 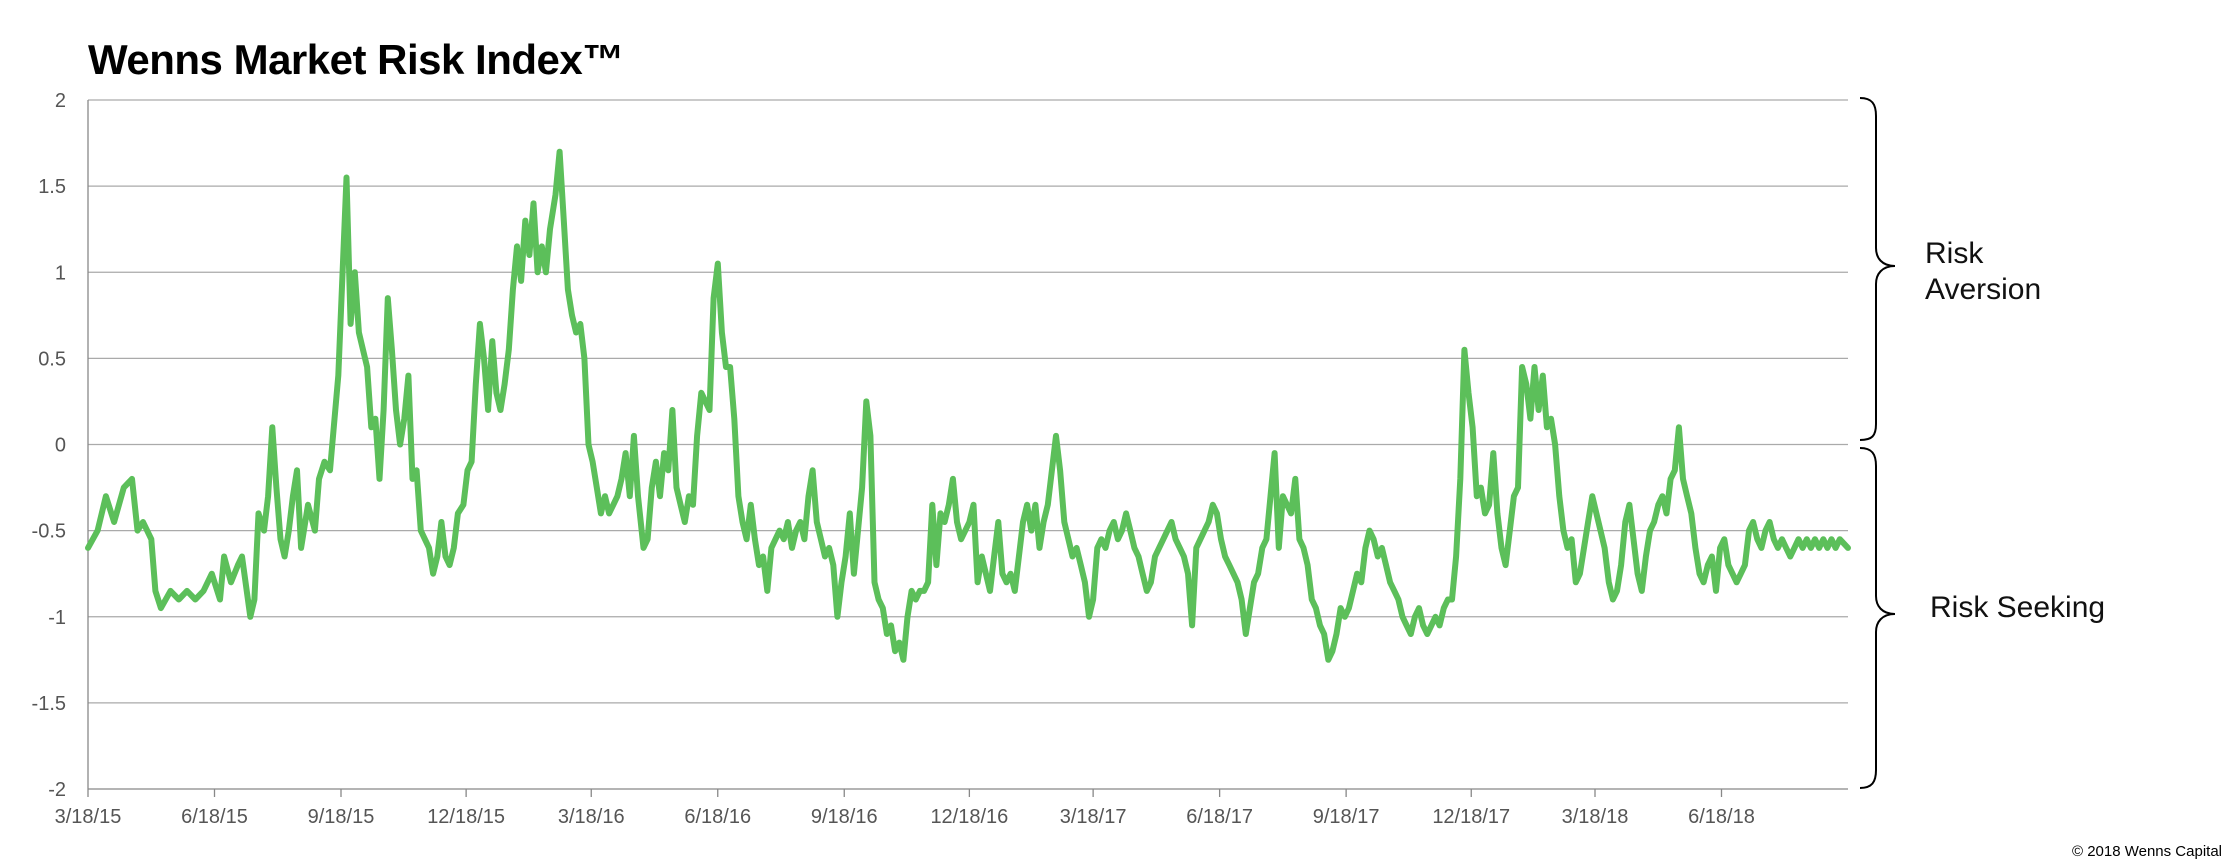 I want to click on x-tick-label: 6/18/16, so click(x=717, y=817).